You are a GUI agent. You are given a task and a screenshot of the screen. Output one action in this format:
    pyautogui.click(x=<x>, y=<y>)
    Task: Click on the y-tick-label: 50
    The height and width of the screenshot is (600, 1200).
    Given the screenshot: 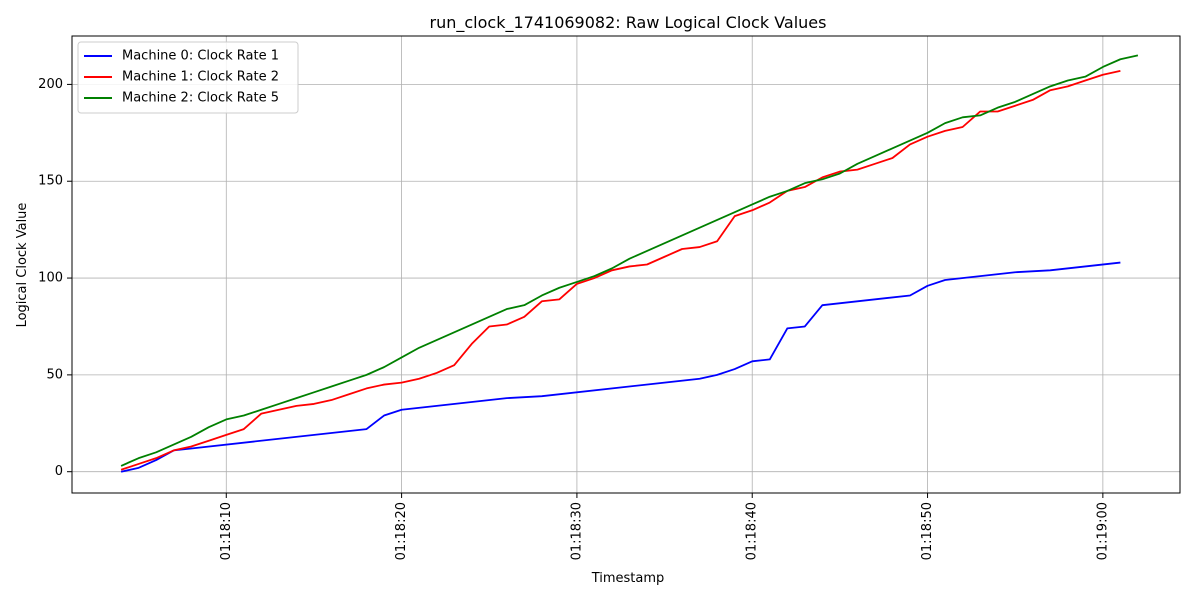 What is the action you would take?
    pyautogui.click(x=54, y=374)
    